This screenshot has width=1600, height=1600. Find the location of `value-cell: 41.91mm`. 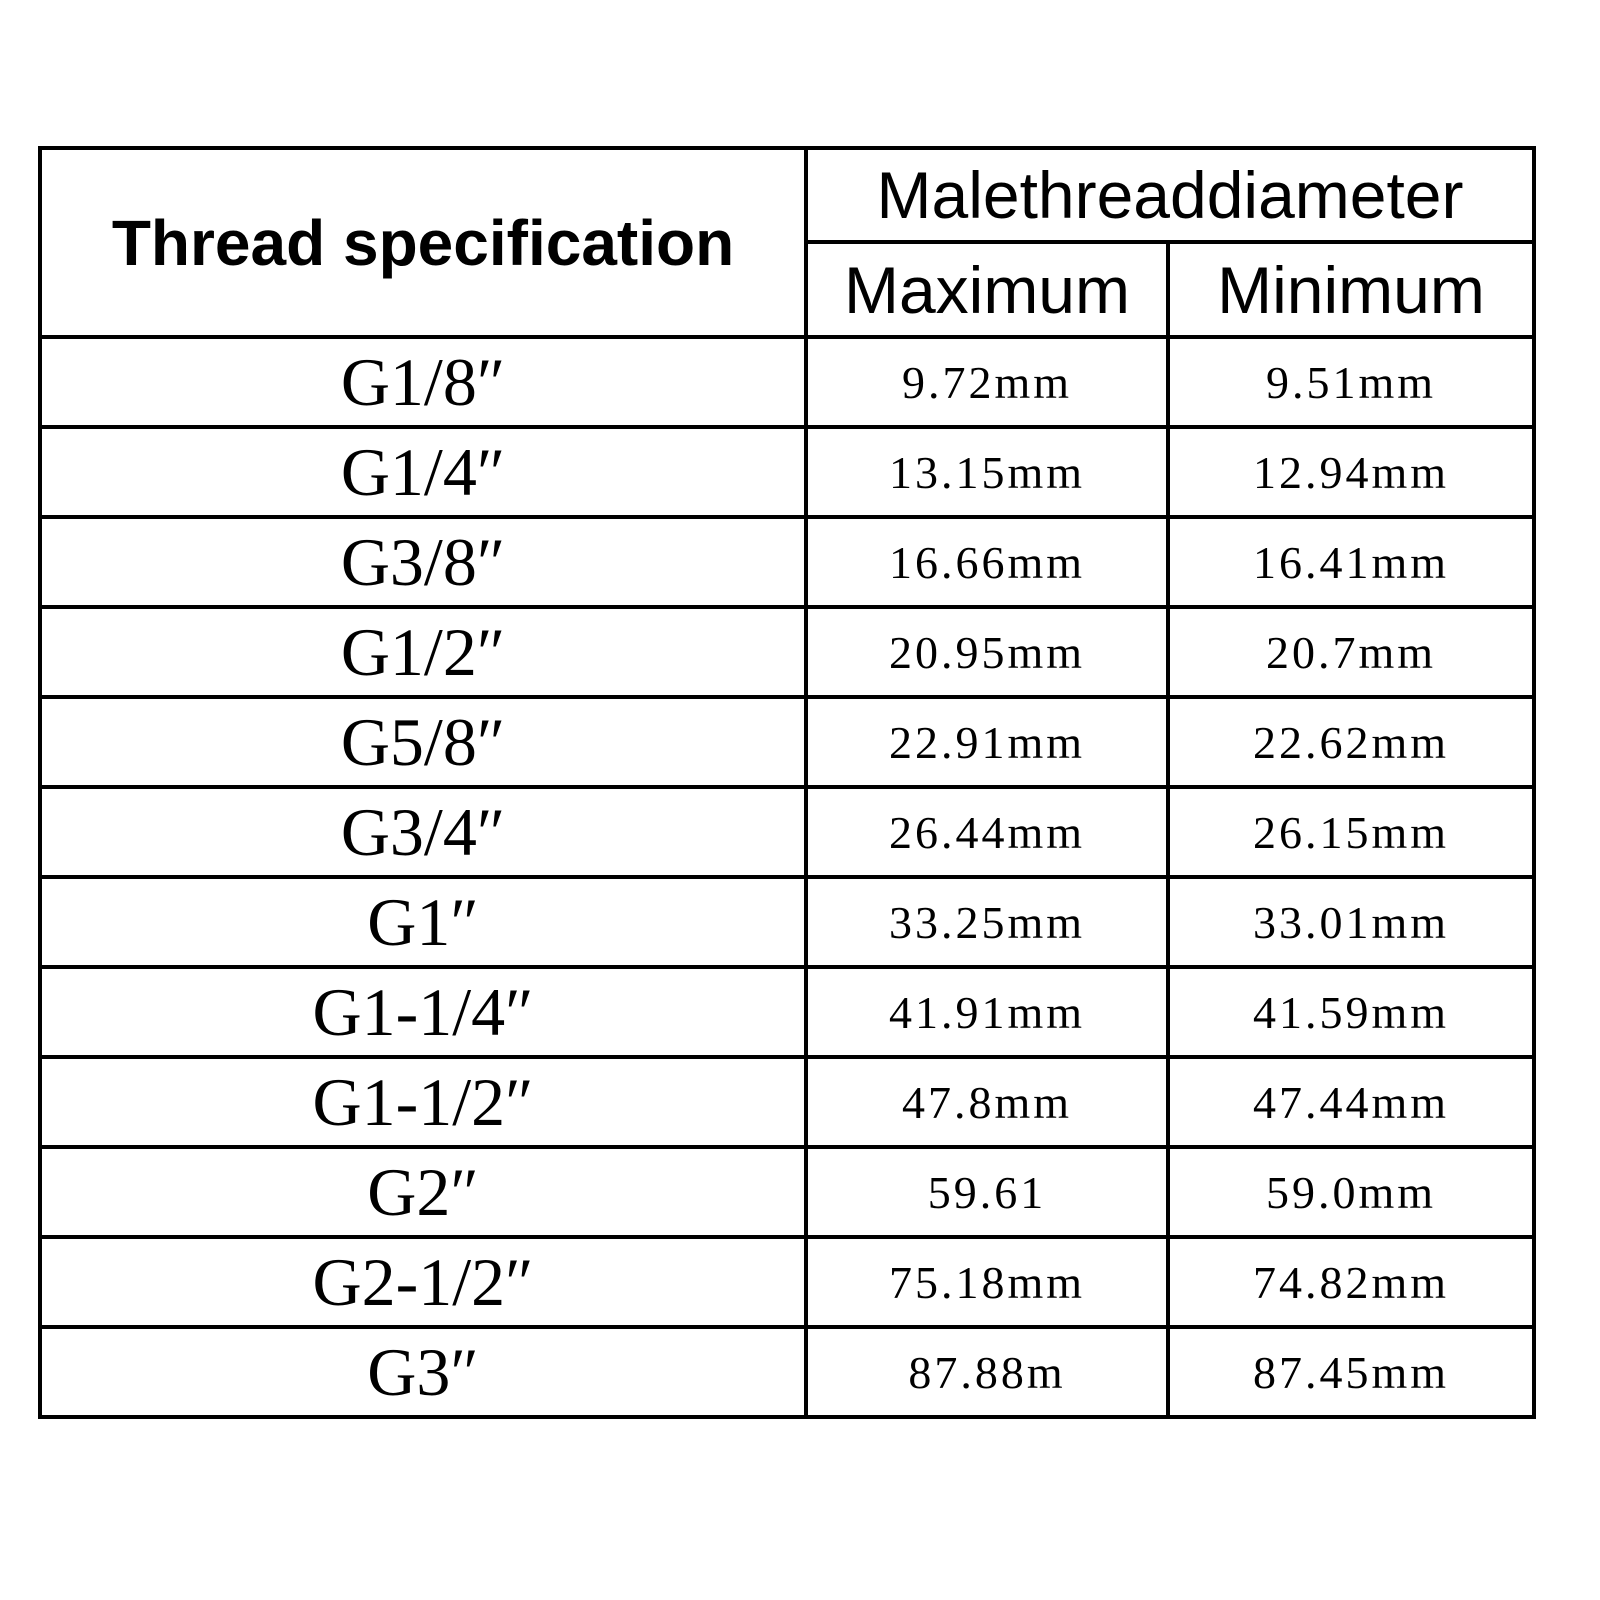

value-cell: 41.91mm is located at coordinates (987, 1012).